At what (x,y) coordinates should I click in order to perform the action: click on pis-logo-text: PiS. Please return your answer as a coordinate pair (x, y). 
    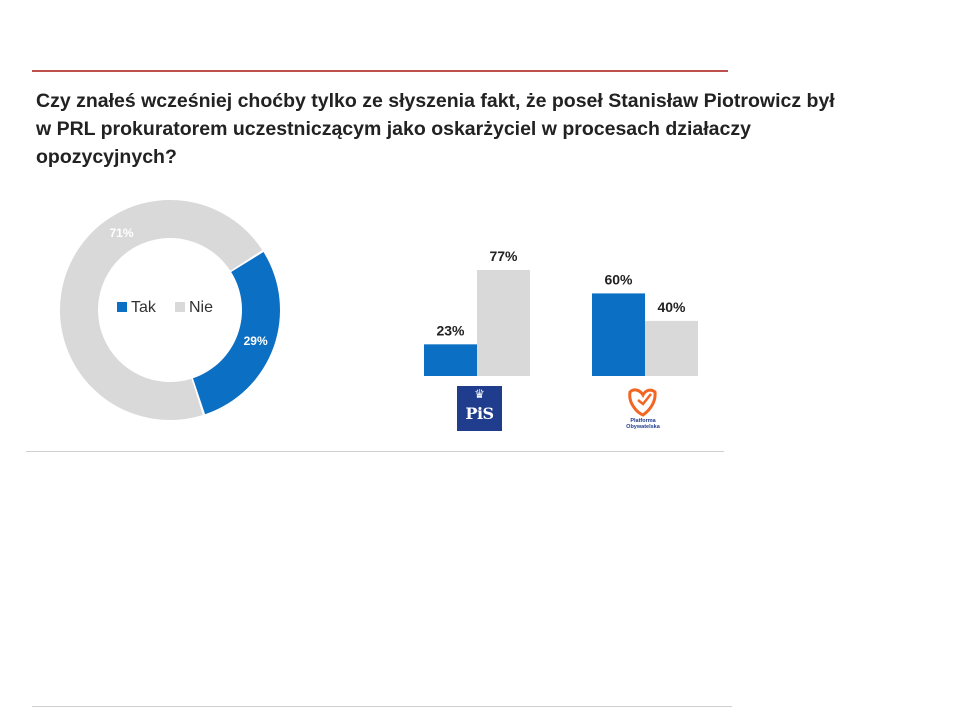
    Looking at the image, I should click on (479, 413).